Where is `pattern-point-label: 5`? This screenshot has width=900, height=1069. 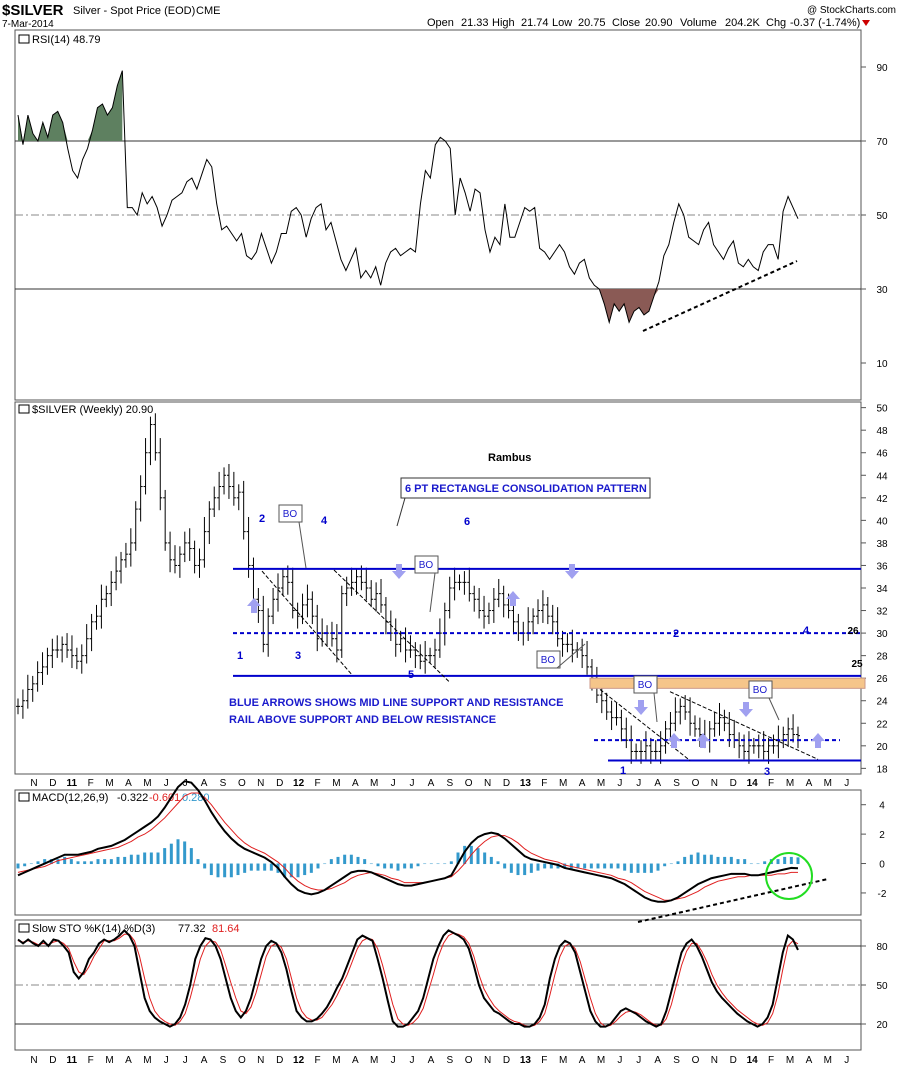 pattern-point-label: 5 is located at coordinates (411, 675).